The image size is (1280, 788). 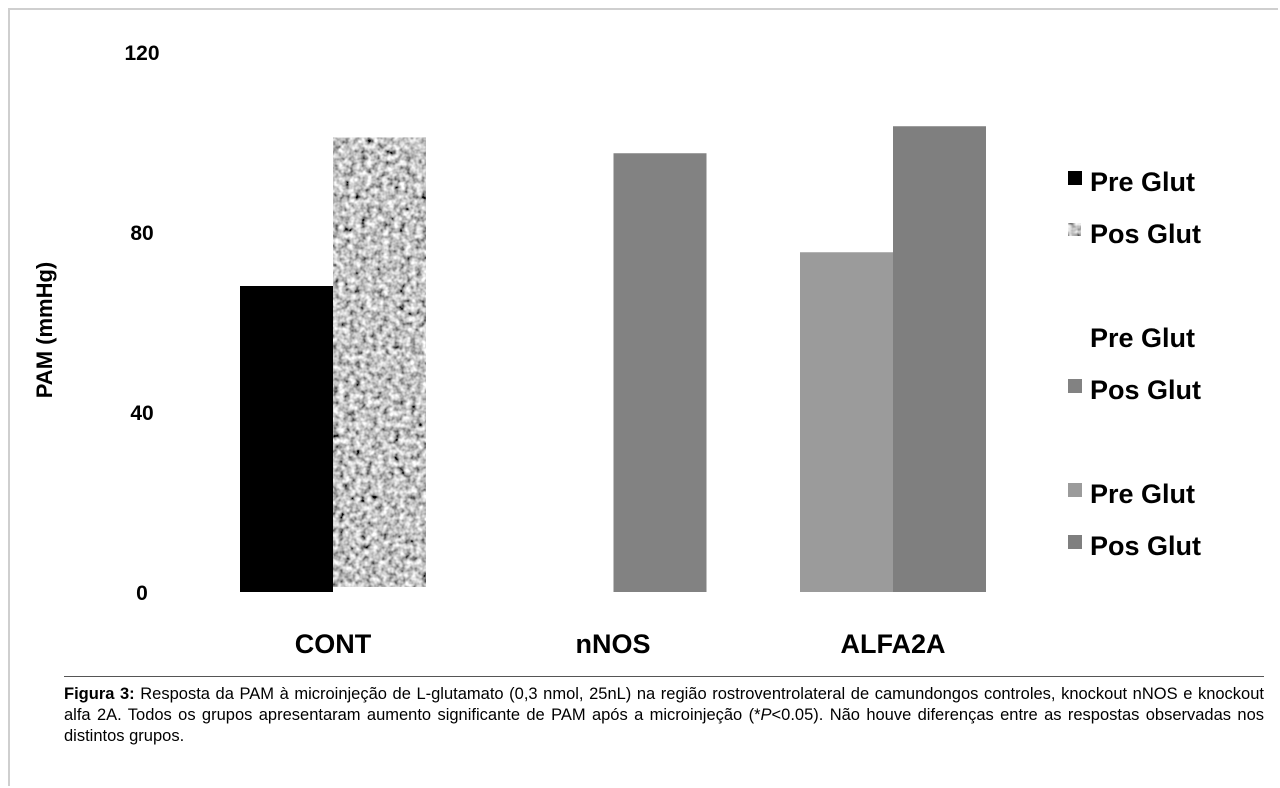 I want to click on caption-p-symbol: P, so click(x=766, y=715).